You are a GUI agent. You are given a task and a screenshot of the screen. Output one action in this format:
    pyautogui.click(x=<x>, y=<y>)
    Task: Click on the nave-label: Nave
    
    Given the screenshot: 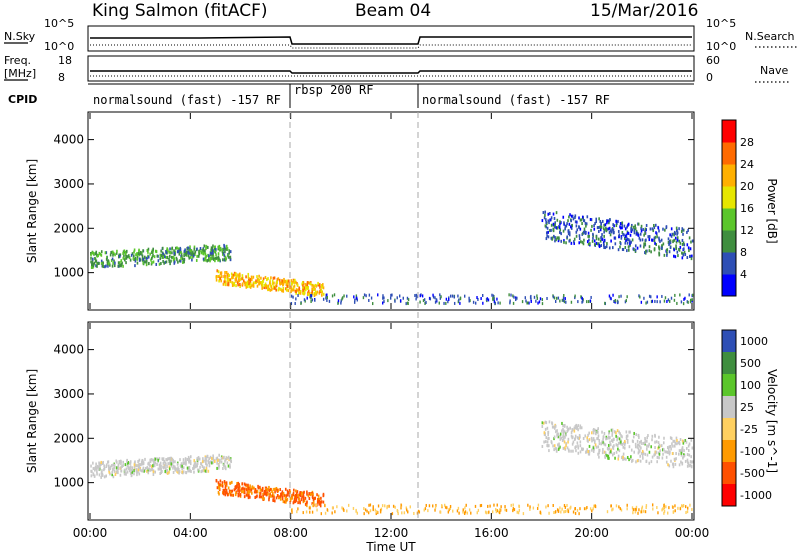 What is the action you would take?
    pyautogui.click(x=774, y=70)
    